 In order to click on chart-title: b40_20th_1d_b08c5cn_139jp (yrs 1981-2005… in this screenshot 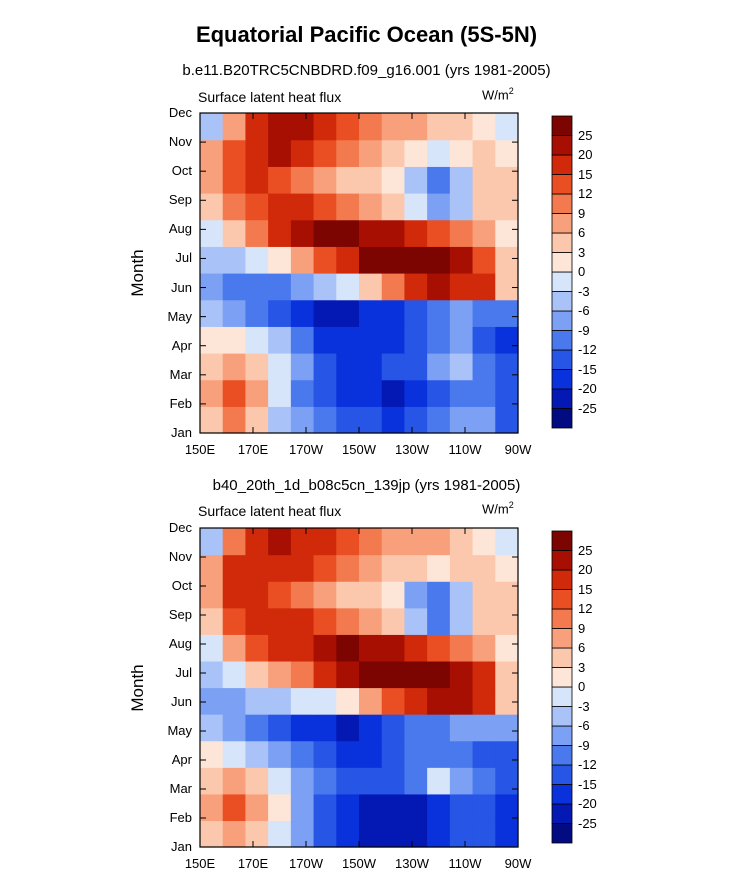, I will do `click(366, 485)`.